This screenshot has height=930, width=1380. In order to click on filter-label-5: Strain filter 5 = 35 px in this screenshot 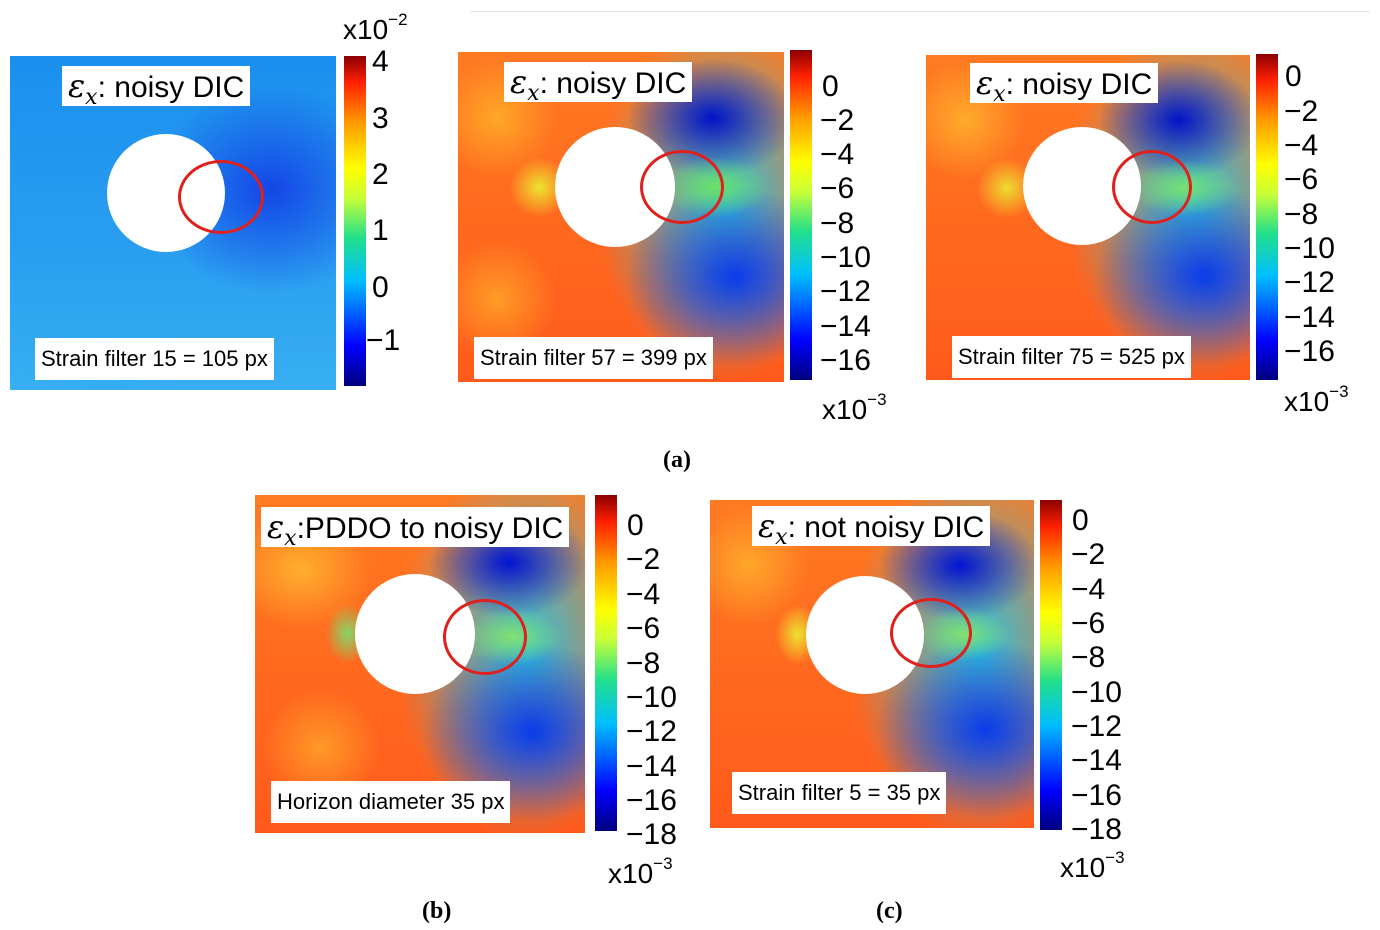, I will do `click(839, 793)`.